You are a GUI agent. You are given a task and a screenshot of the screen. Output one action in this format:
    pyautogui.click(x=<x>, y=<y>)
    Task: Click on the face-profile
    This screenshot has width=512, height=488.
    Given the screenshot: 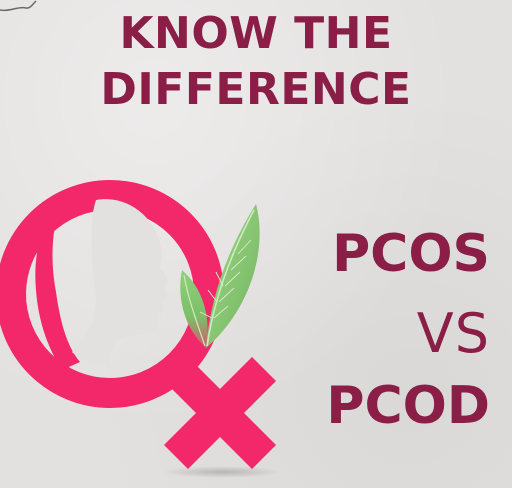 What is the action you would take?
    pyautogui.click(x=120, y=283)
    